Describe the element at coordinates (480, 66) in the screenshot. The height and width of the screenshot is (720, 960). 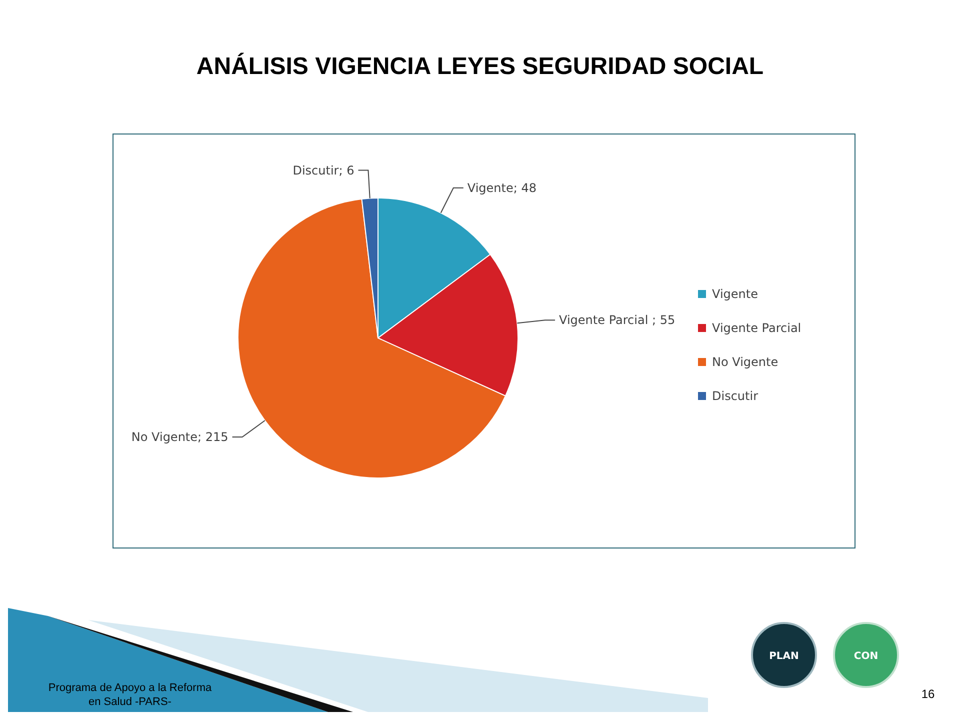
I see `chart-title: ANÁLISIS VIGENCIA LEYES SEGURIDAD SOCIAL` at that location.